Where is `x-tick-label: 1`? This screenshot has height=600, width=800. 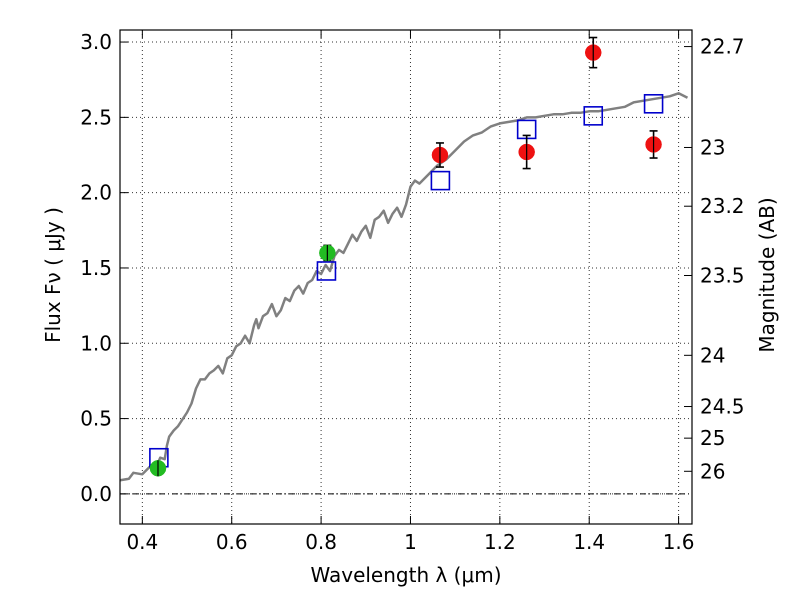
x-tick-label: 1 is located at coordinates (410, 542).